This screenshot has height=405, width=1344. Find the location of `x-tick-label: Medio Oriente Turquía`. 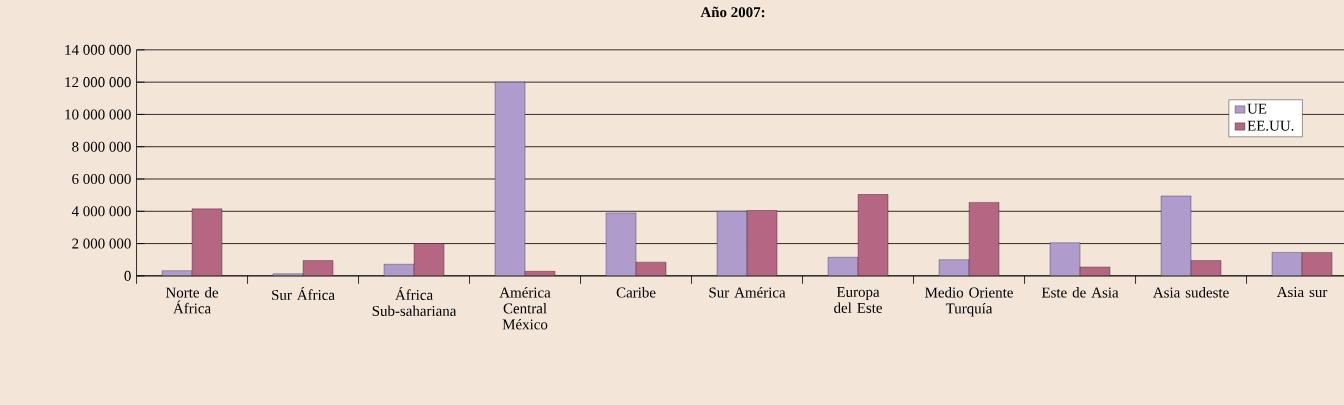

x-tick-label: Medio Oriente Turquía is located at coordinates (969, 302).